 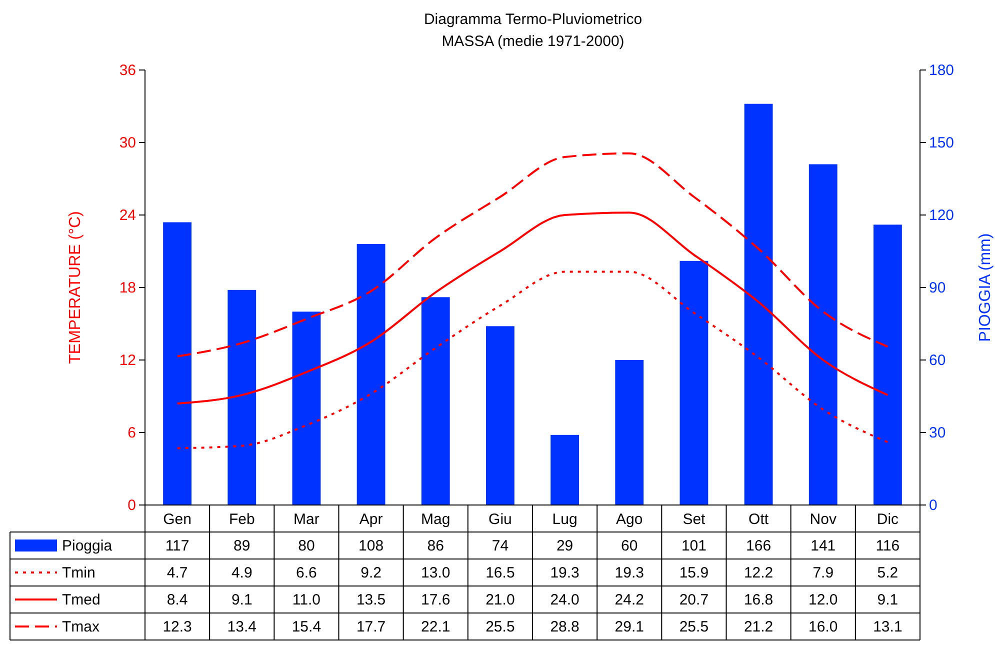 What do you see at coordinates (435, 519) in the screenshot?
I see `x-tick-label: Mag` at bounding box center [435, 519].